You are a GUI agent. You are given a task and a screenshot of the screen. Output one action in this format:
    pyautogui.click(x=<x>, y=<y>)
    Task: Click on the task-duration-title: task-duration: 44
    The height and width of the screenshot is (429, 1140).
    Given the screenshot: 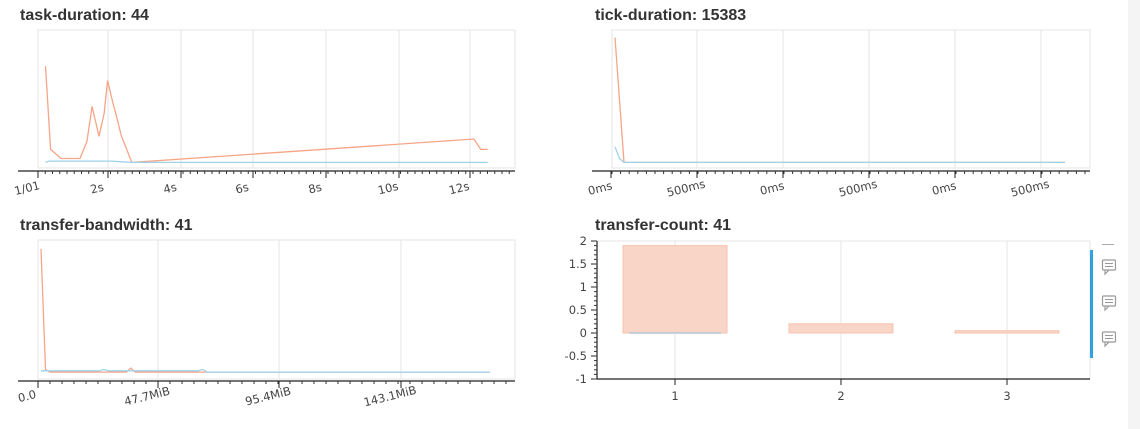 What is the action you would take?
    pyautogui.click(x=84, y=15)
    